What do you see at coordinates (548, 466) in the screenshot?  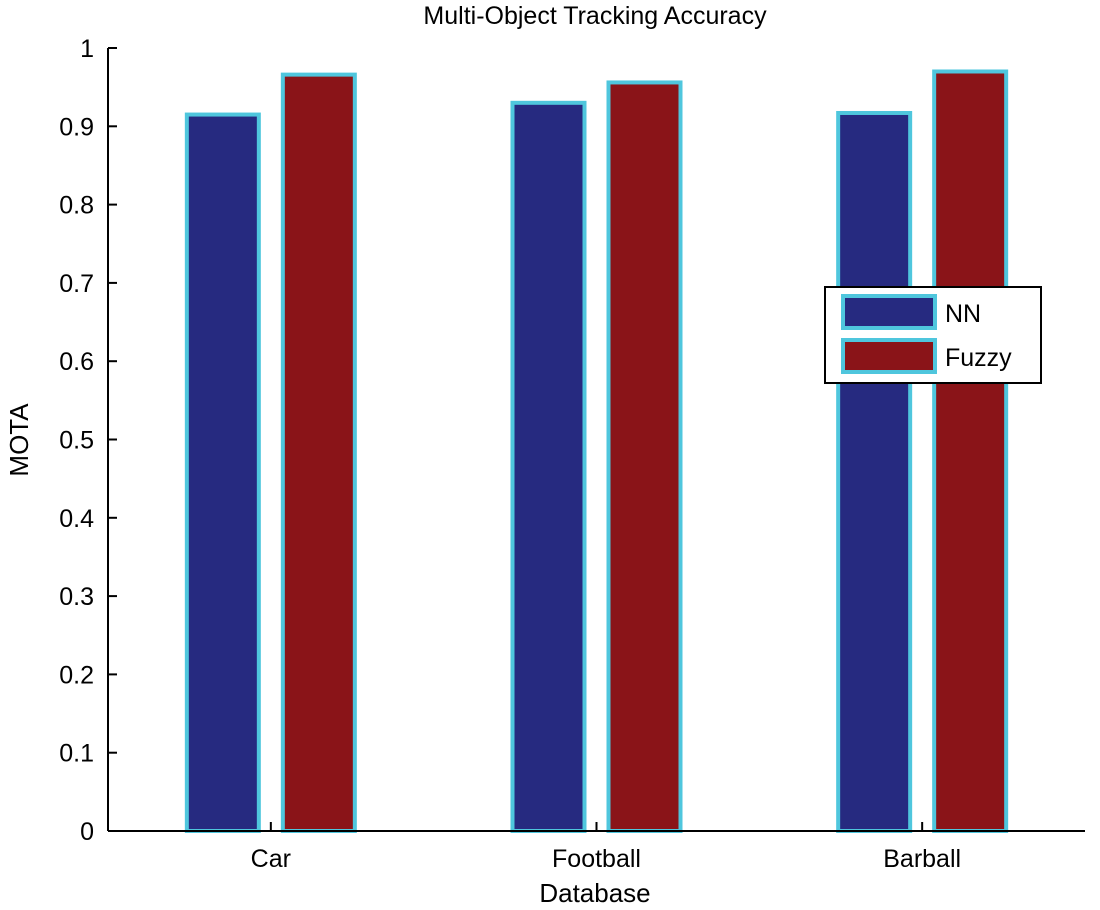 I see `bar-nn-football` at bounding box center [548, 466].